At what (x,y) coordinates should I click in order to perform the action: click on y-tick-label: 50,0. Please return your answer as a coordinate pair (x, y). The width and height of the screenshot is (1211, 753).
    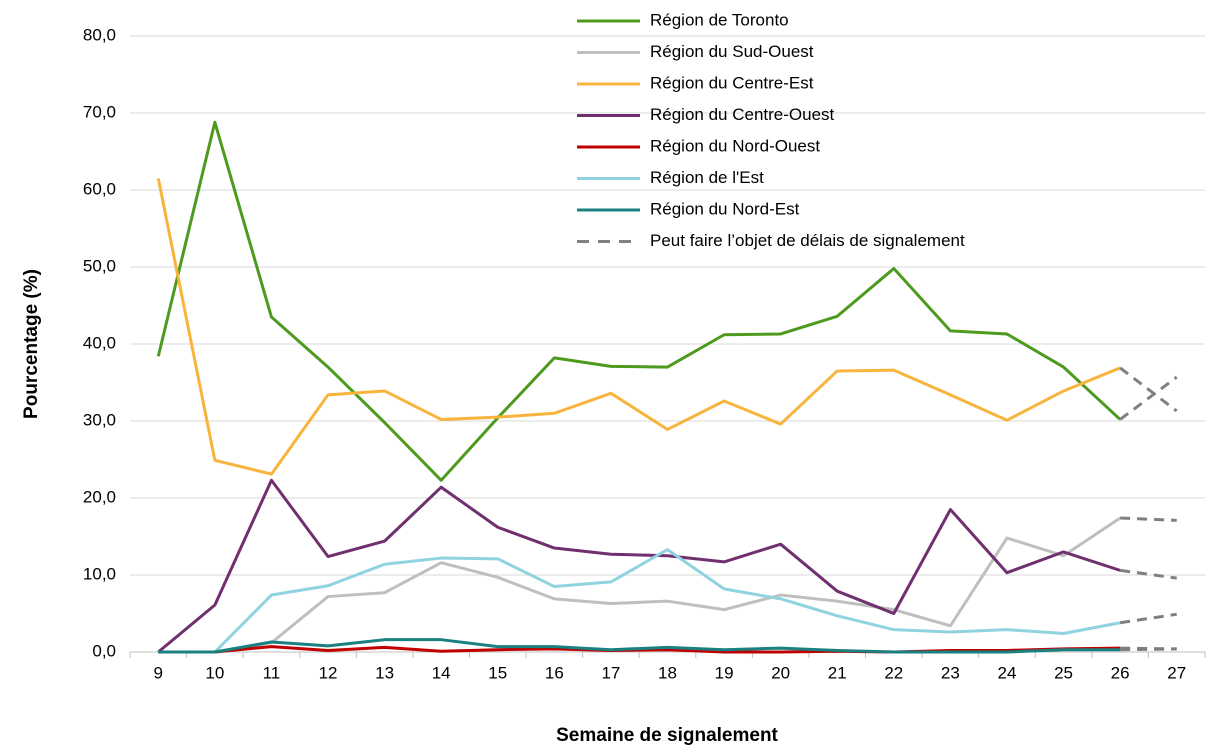
    Looking at the image, I should click on (99, 265).